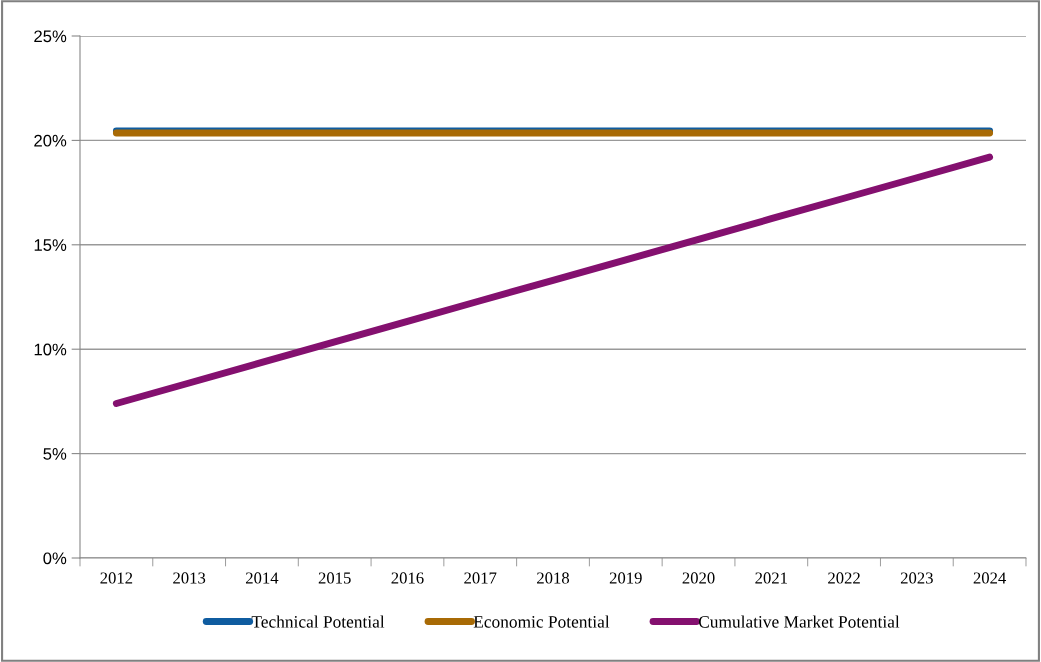  I want to click on y-tick-label: 20%, so click(50, 140).